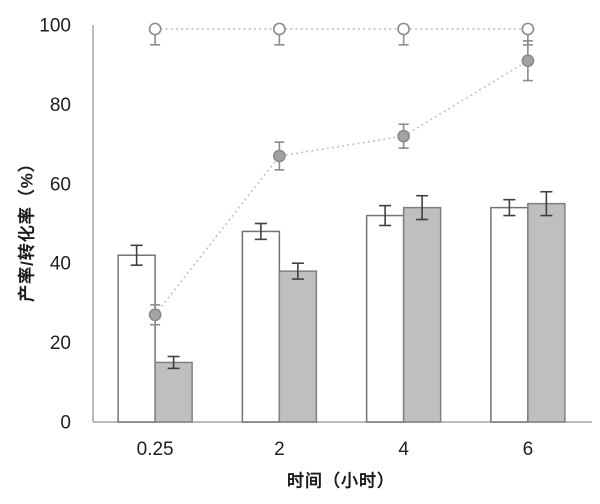 Image resolution: width=600 pixels, height=504 pixels. Describe the element at coordinates (528, 449) in the screenshot. I see `x-tick-label: 6` at that location.